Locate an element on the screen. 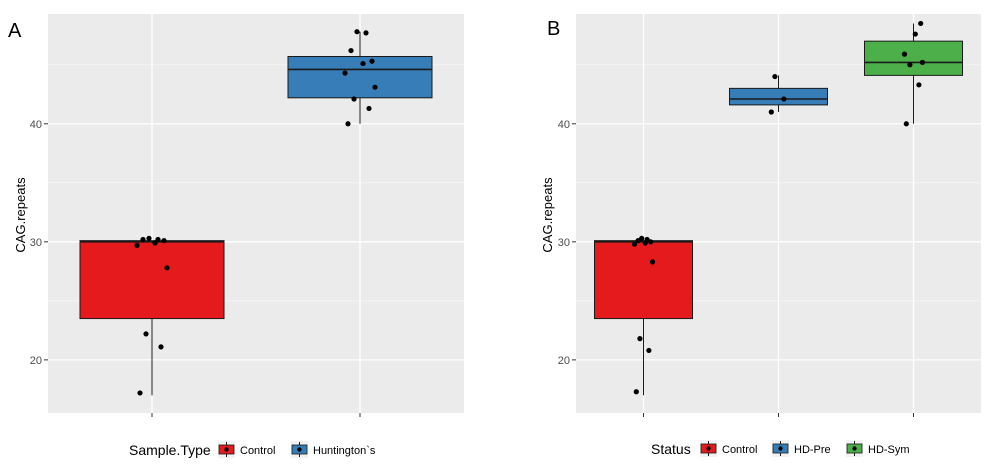 The image size is (1000, 468). panel-b-y-tick-label: 30 is located at coordinates (564, 243).